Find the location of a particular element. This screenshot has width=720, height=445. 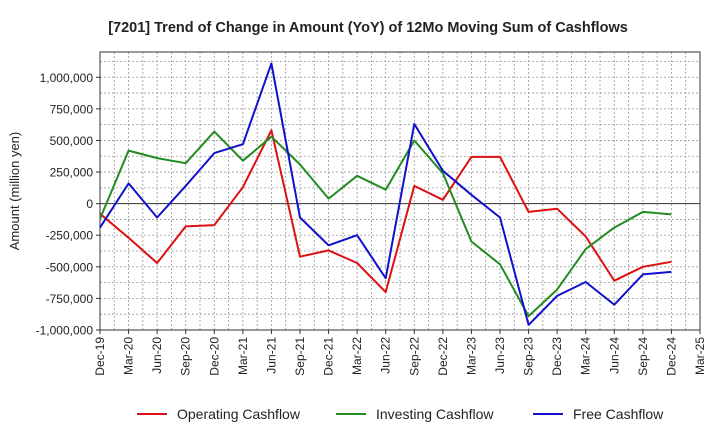

x-tick-label: Dec-23 is located at coordinates (557, 356).